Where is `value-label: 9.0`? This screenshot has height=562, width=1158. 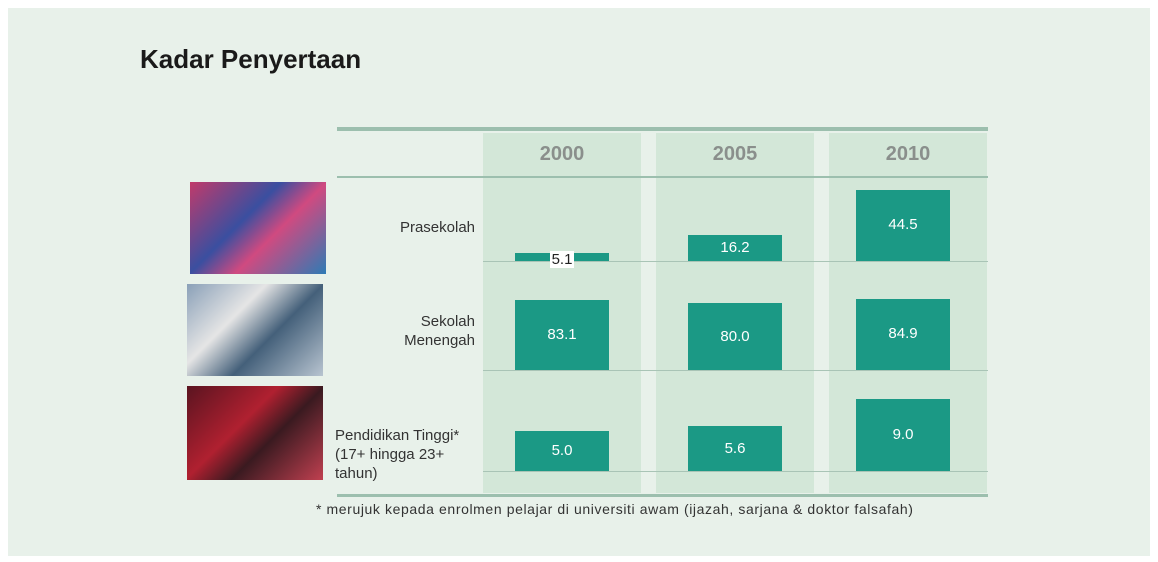
value-label: 9.0 is located at coordinates (903, 434).